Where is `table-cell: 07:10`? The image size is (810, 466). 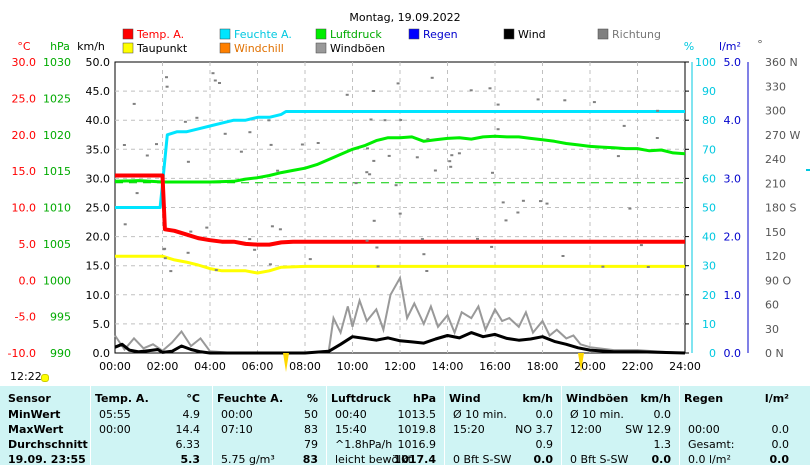
table-cell: 07:10 is located at coordinates (237, 429).